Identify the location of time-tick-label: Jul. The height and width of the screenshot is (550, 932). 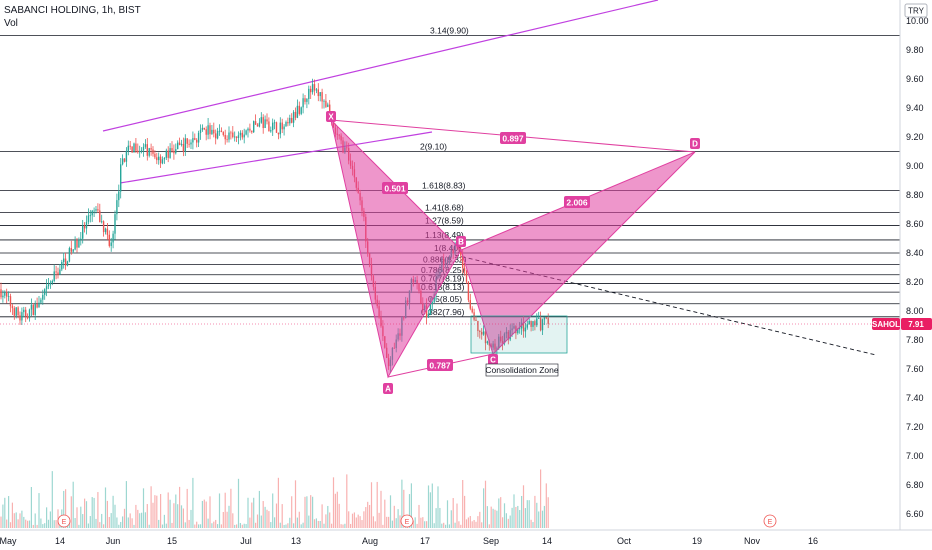
(246, 541).